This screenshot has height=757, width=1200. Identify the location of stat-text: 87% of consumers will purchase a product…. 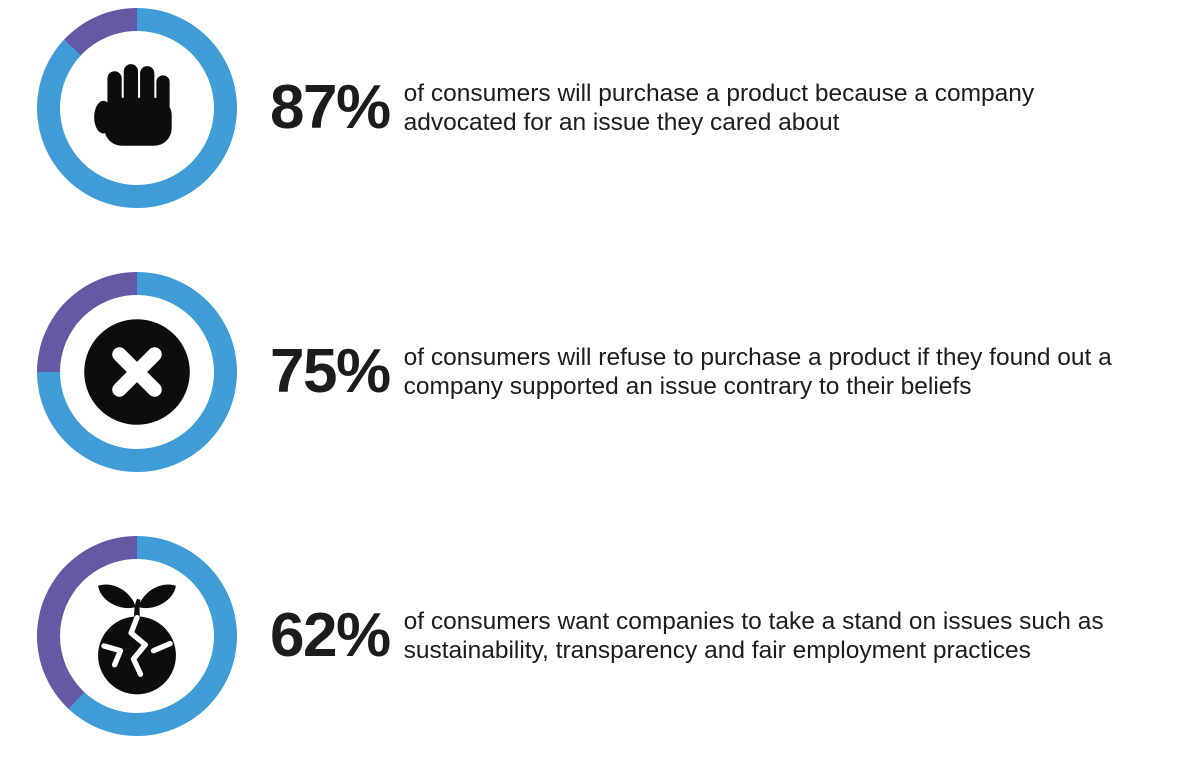
(727, 108).